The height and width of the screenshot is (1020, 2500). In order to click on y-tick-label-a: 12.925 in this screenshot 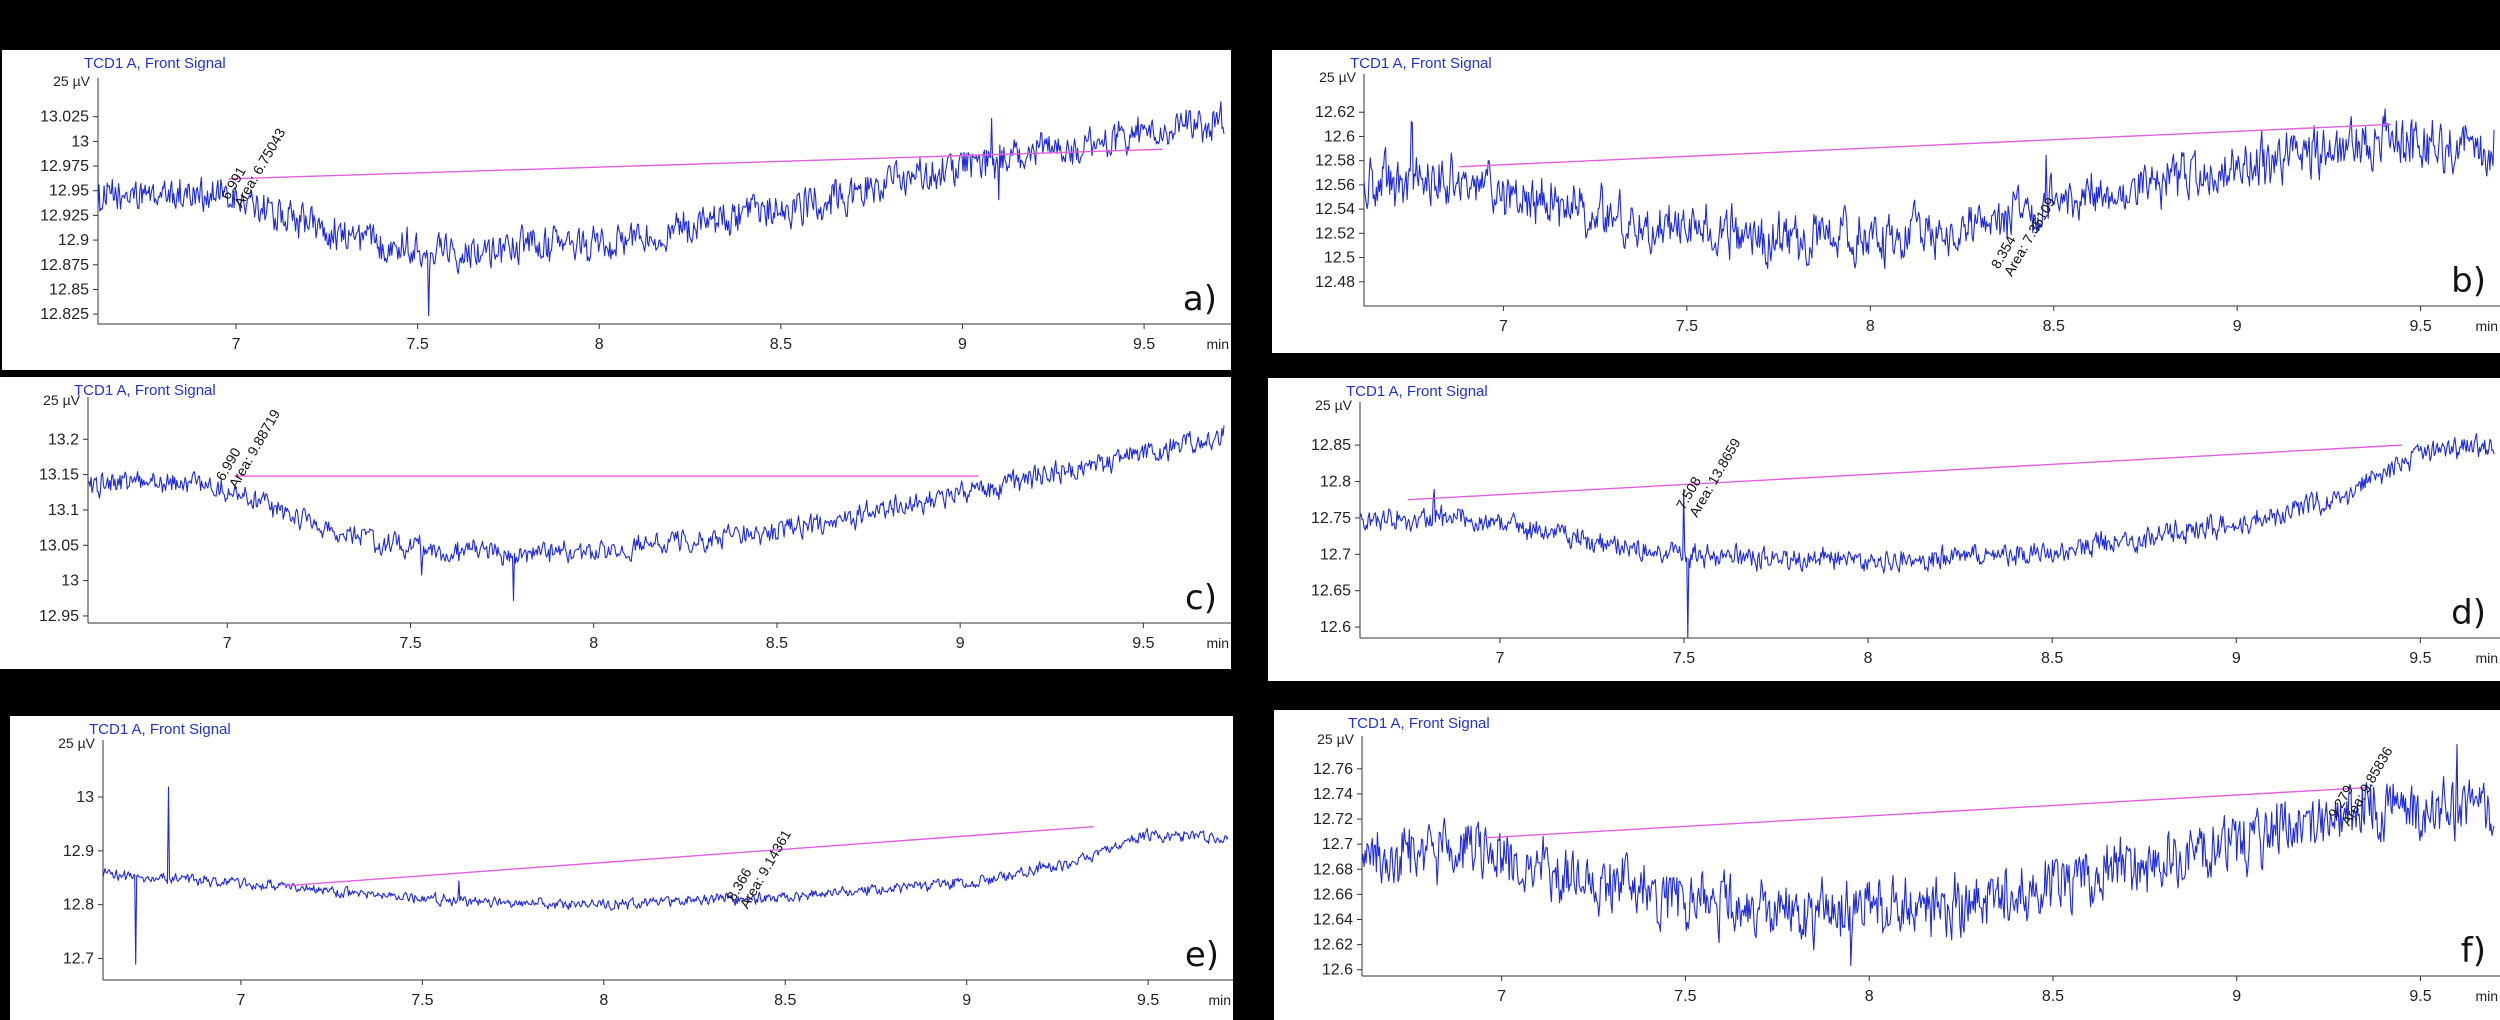, I will do `click(64, 215)`.